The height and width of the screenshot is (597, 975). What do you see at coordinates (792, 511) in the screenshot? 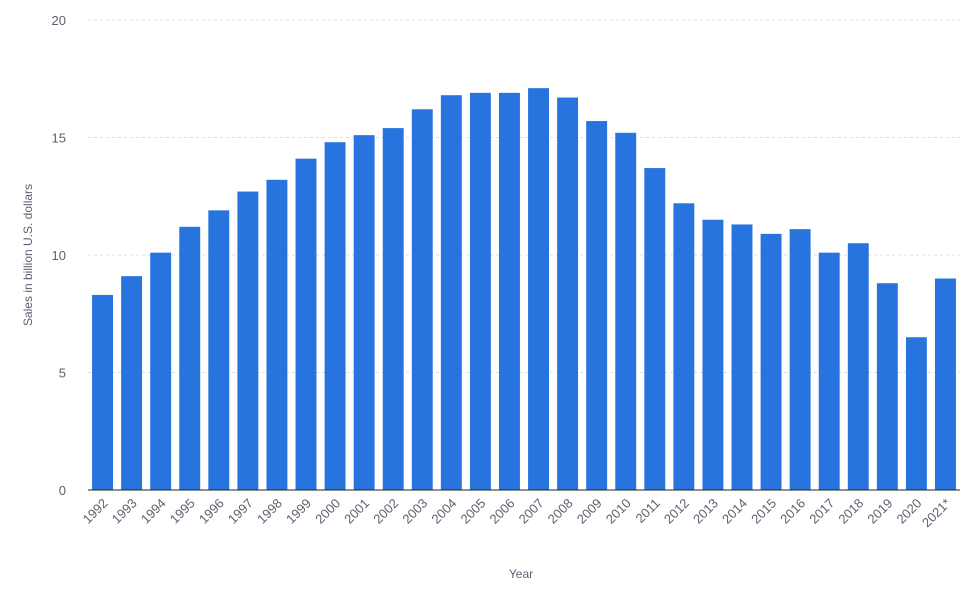
I see `x-tick-label: 2016` at bounding box center [792, 511].